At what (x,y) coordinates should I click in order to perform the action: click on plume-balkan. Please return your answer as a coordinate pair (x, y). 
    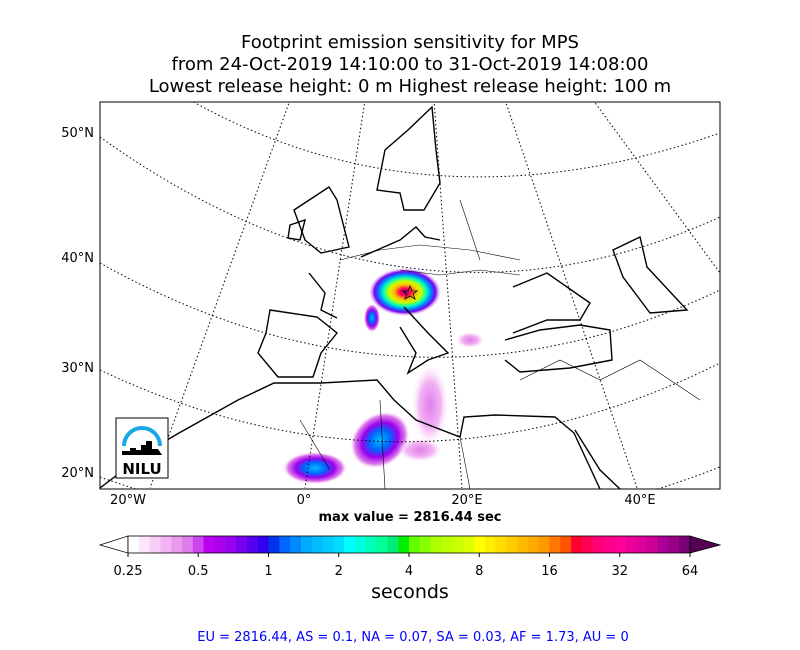
    Looking at the image, I should click on (470, 340).